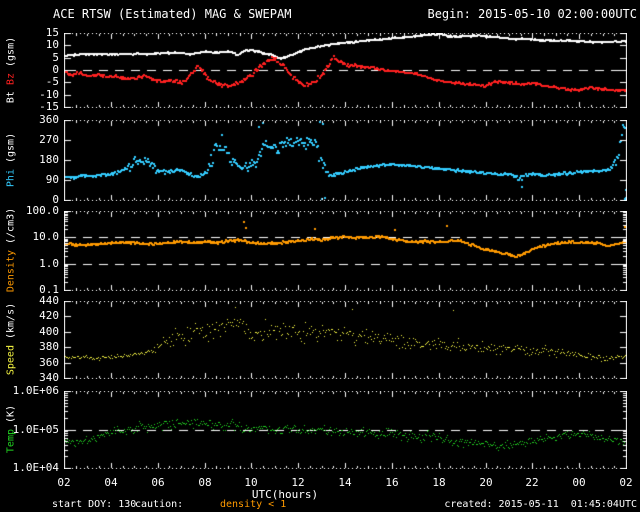 The height and width of the screenshot is (512, 640). What do you see at coordinates (532, 14) in the screenshot?
I see `begin-timestamp: Begin: 2015-05-10 02:00:00UTC` at bounding box center [532, 14].